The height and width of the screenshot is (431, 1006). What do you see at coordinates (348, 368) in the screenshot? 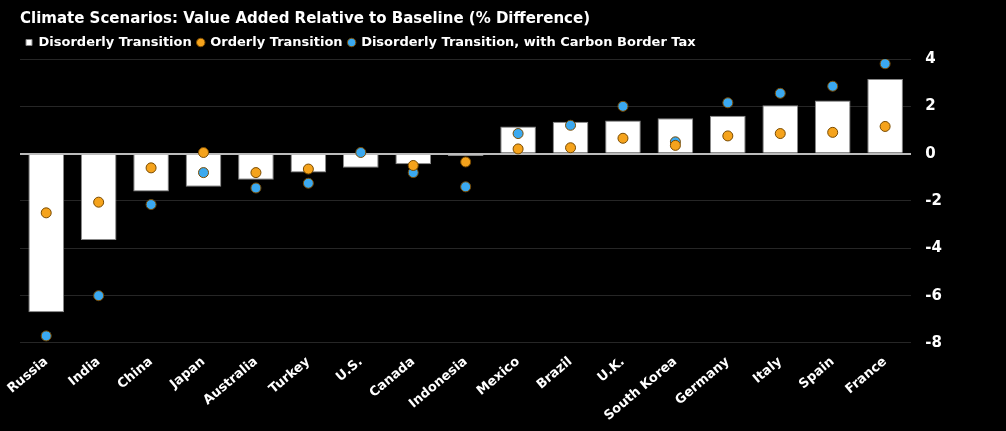
I see `x-tick-label: U.S.` at bounding box center [348, 368].